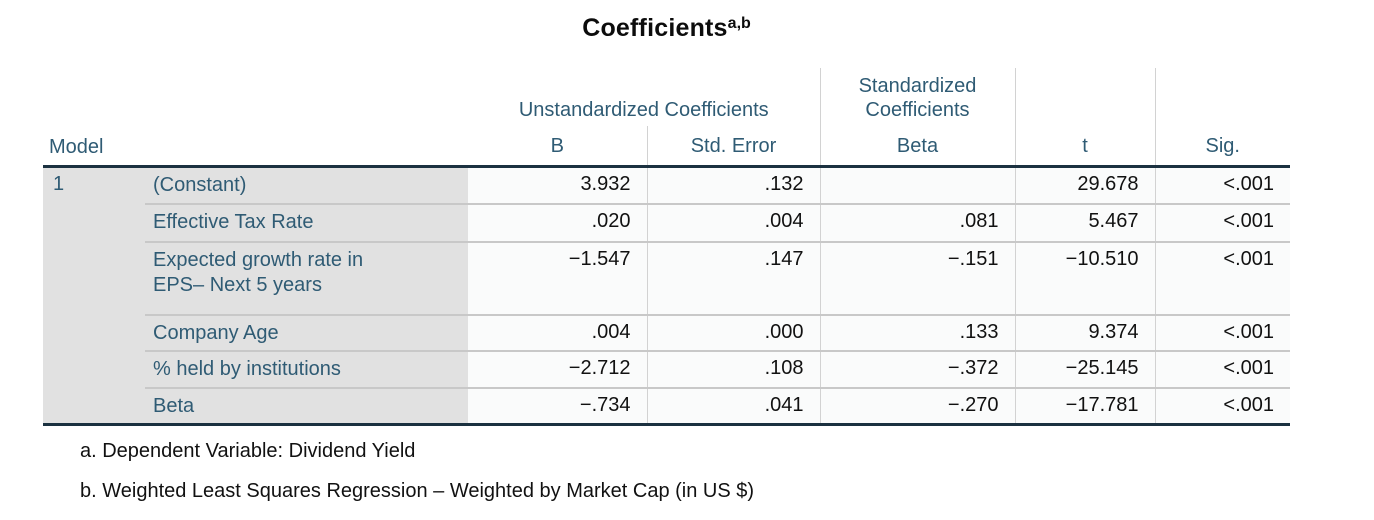 The width and height of the screenshot is (1374, 520). What do you see at coordinates (557, 333) in the screenshot?
I see `b-value-cell: .004` at bounding box center [557, 333].